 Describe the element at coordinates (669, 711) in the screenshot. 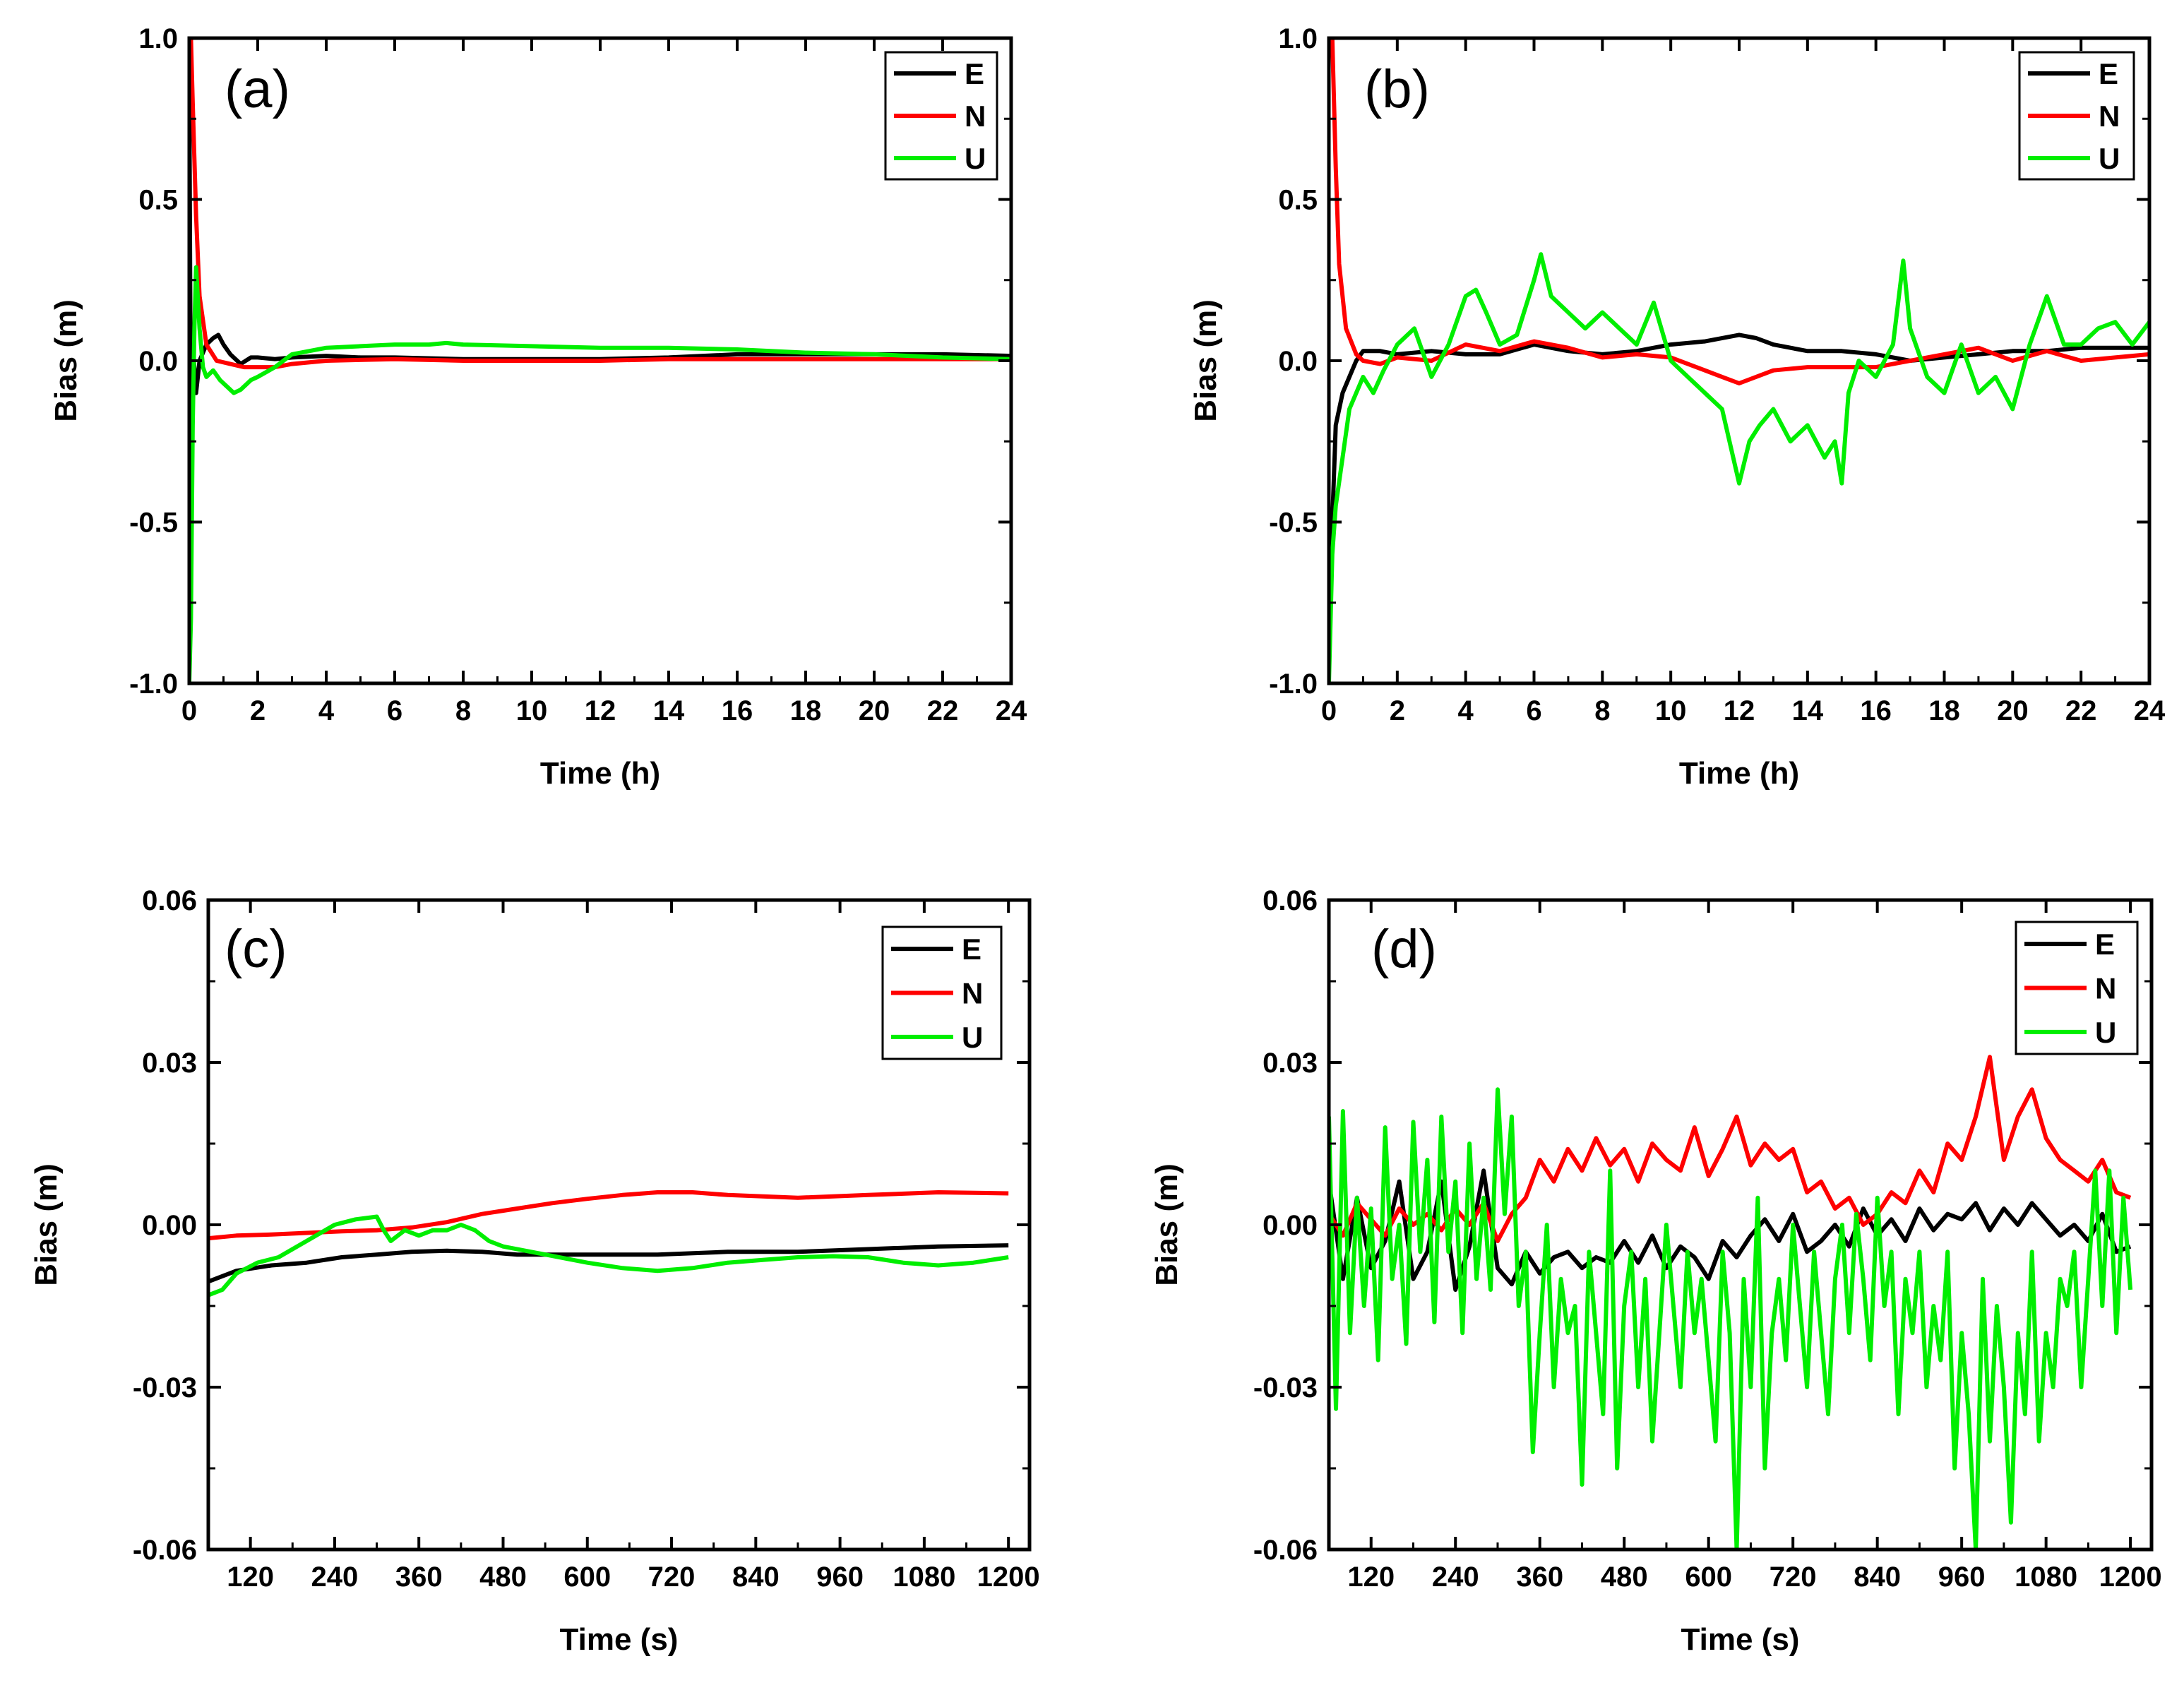

I see `x-tick-label: 14` at that location.